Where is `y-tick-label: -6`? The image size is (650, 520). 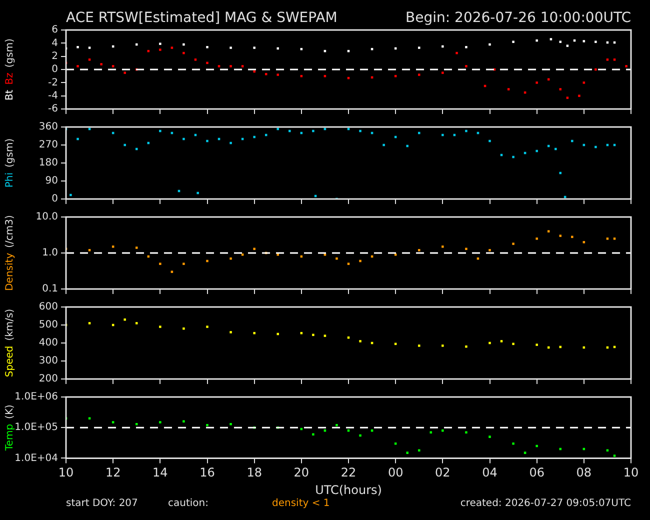 y-tick-label: -6 is located at coordinates (53, 109).